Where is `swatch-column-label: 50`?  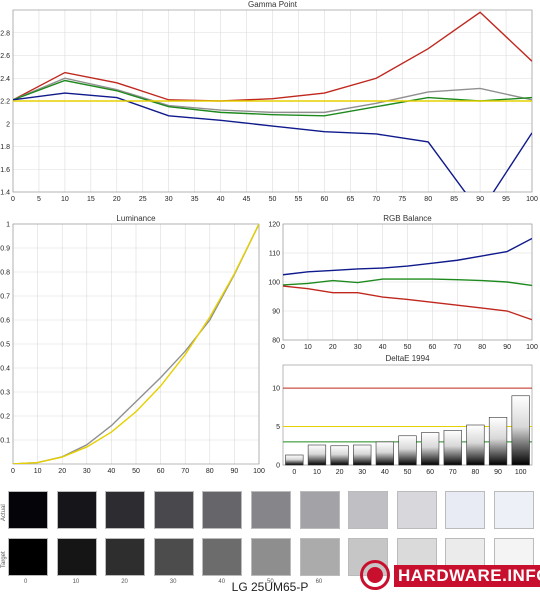
swatch-column-label: 50 is located at coordinates (270, 582).